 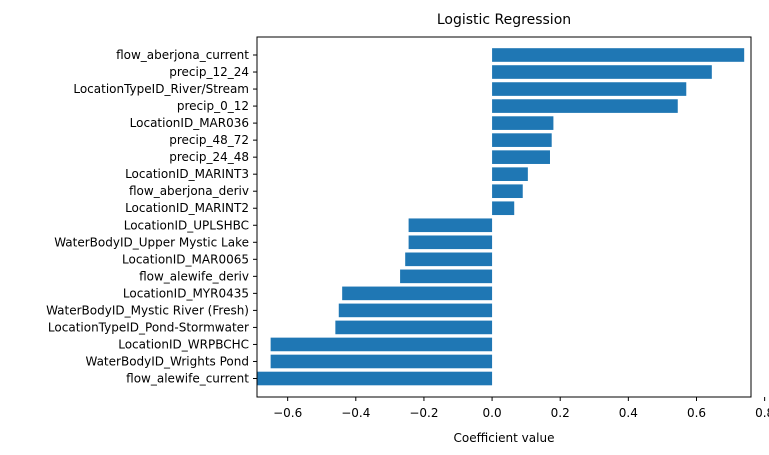 What do you see at coordinates (147, 310) in the screenshot?
I see `y-tick-label: WaterBodyID_Mystic River (Fresh)` at bounding box center [147, 310].